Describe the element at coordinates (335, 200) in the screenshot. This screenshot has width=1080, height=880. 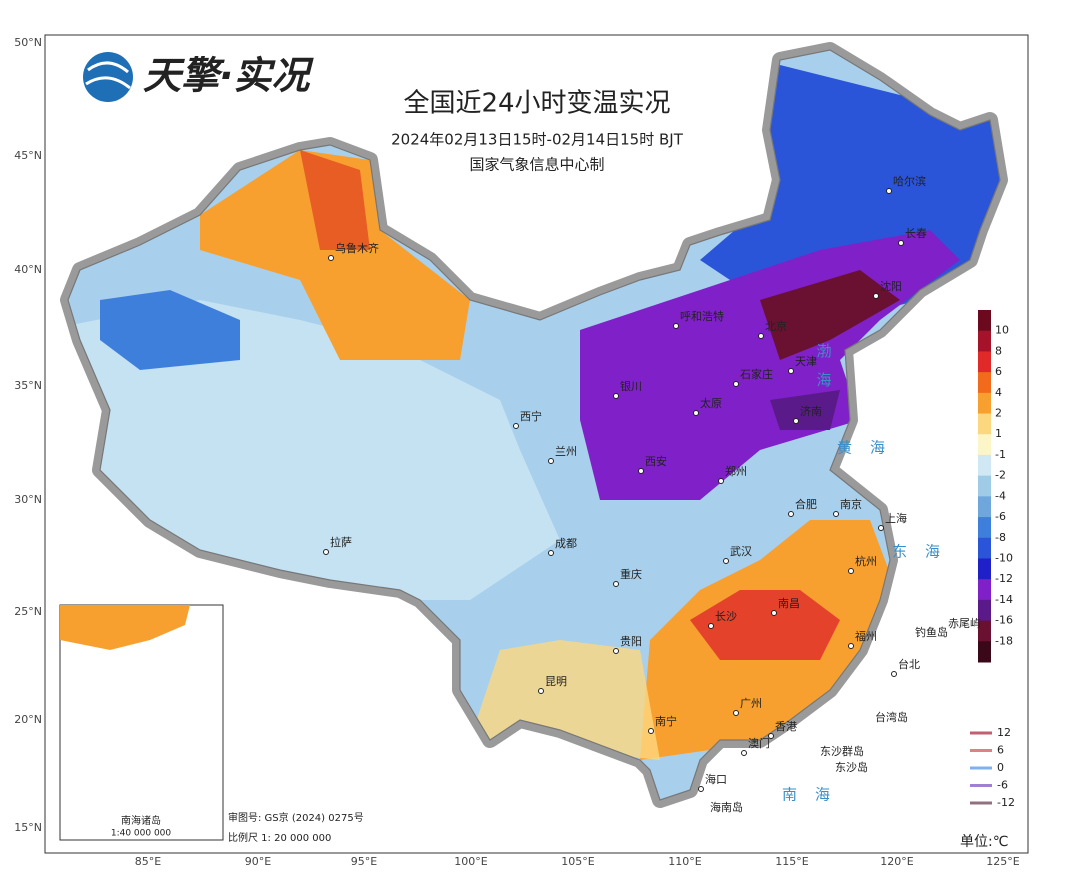
I see `field-nw-hot` at that location.